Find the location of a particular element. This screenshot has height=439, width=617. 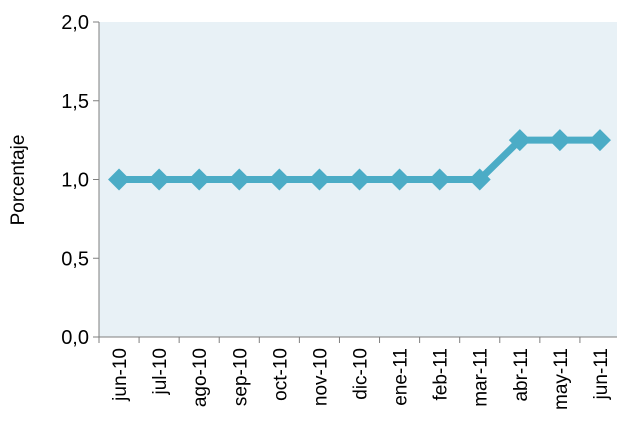

x-tick-label: oct-10 is located at coordinates (280, 374).